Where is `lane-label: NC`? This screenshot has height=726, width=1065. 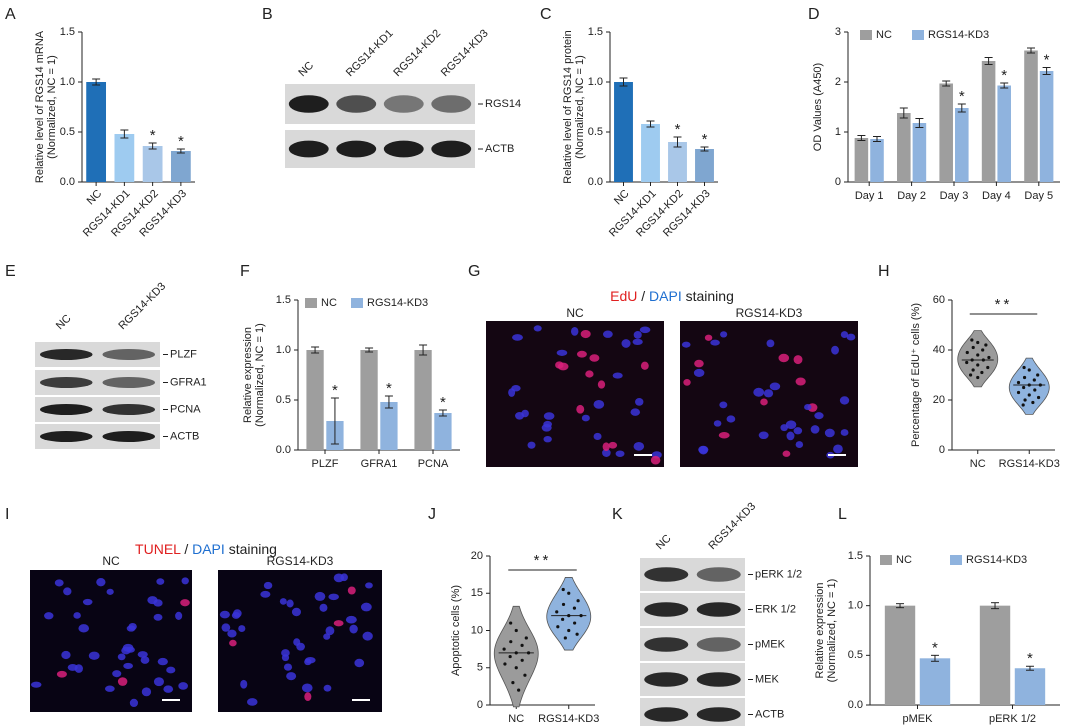 lane-label: NC is located at coordinates (306, 69).